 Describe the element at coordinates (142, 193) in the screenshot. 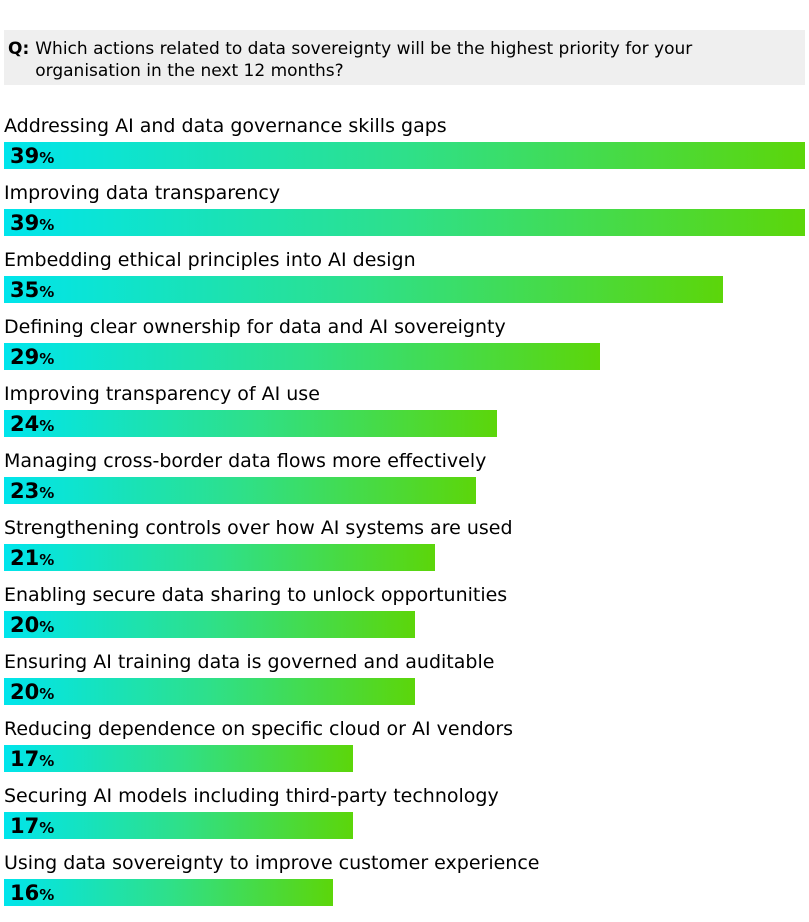

I see `bar-category-label: Improving data transparency` at that location.